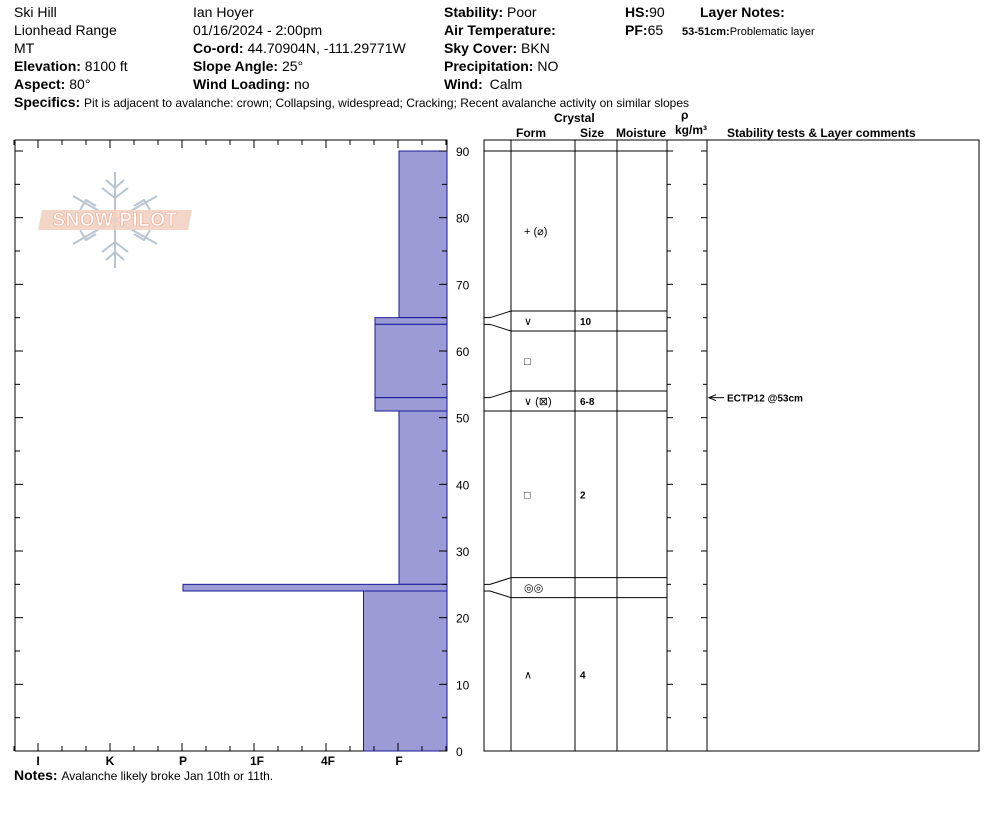 This screenshot has height=840, width=994. Describe the element at coordinates (535, 232) in the screenshot. I see `grain-form: + (⌀)` at that location.